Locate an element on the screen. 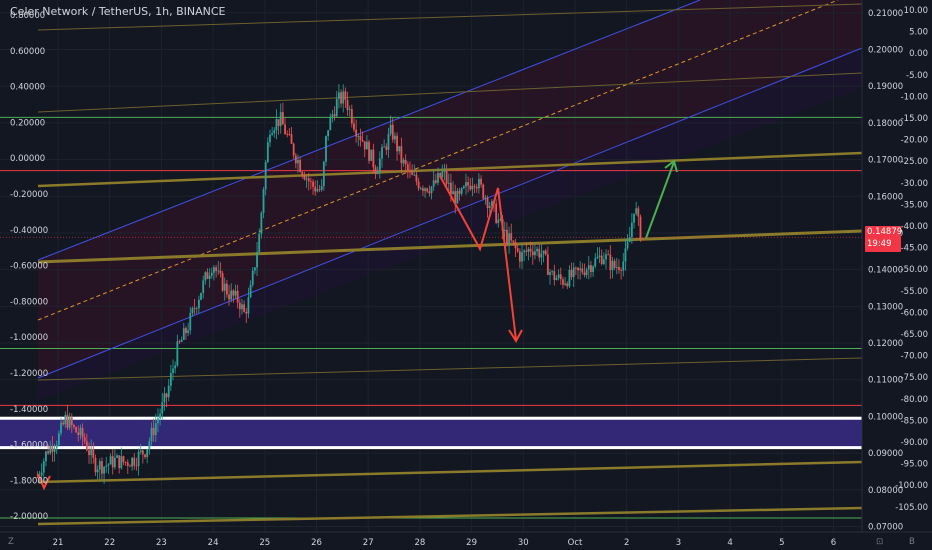 Image resolution: width=932 pixels, height=550 pixels. time-axis-tick: 4 is located at coordinates (729, 543).